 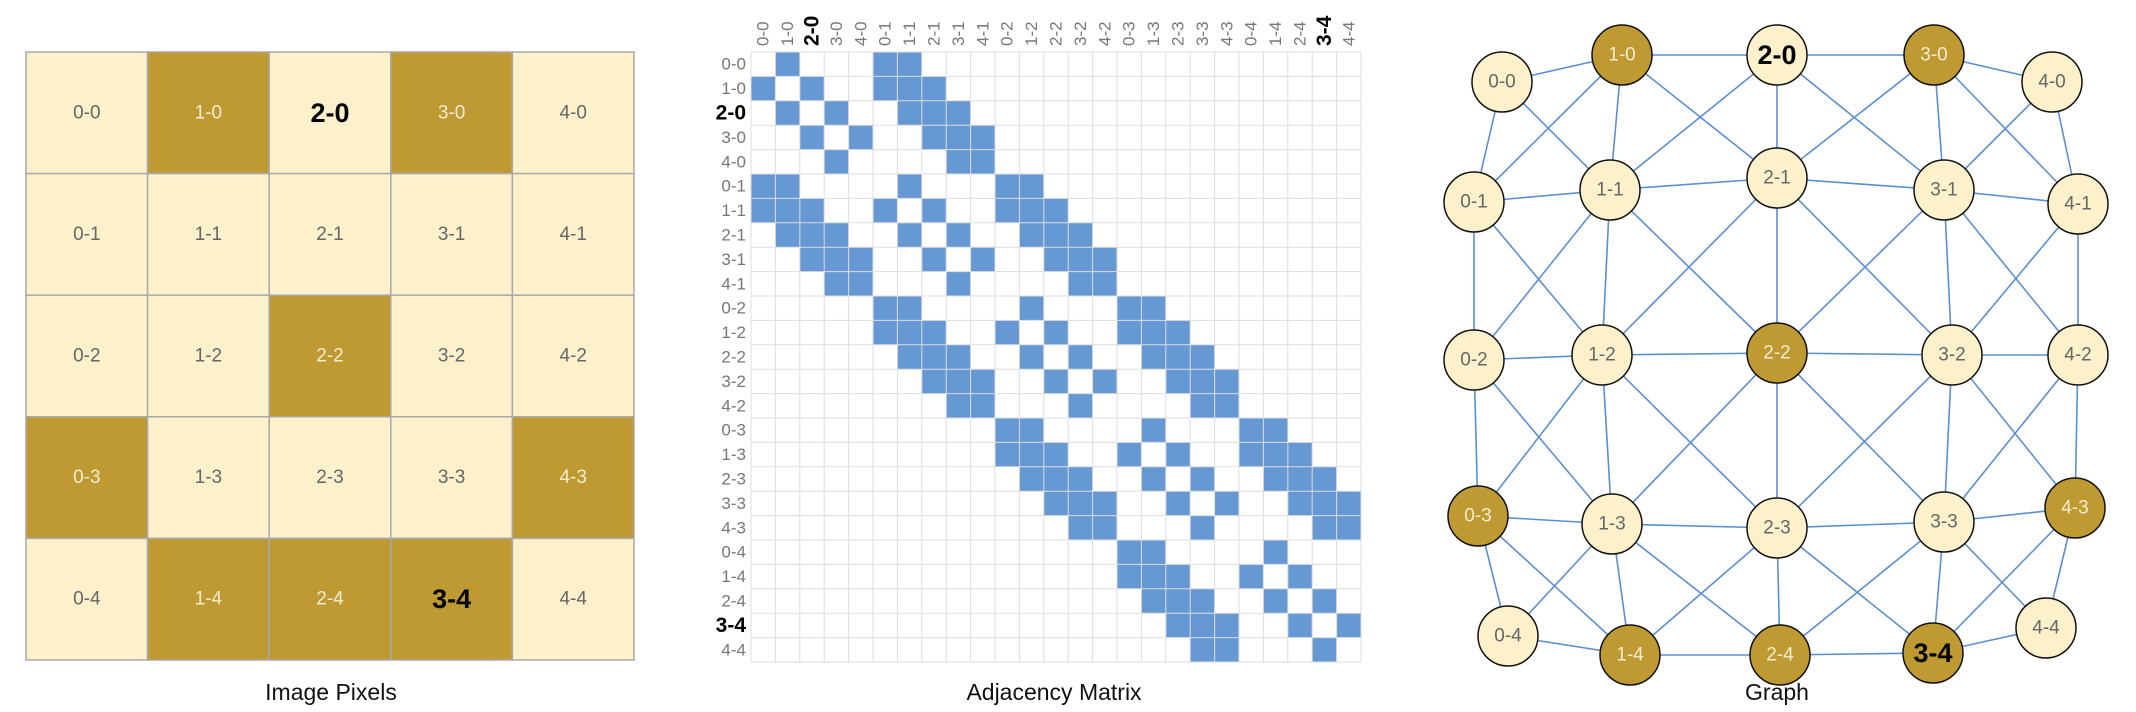 What do you see at coordinates (208, 234) in the screenshot?
I see `pixel-label-1-1: 1-1` at bounding box center [208, 234].